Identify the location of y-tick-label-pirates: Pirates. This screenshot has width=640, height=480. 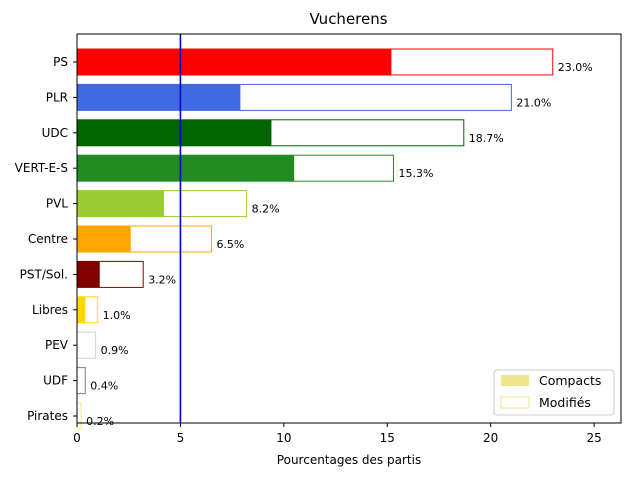
(47, 416).